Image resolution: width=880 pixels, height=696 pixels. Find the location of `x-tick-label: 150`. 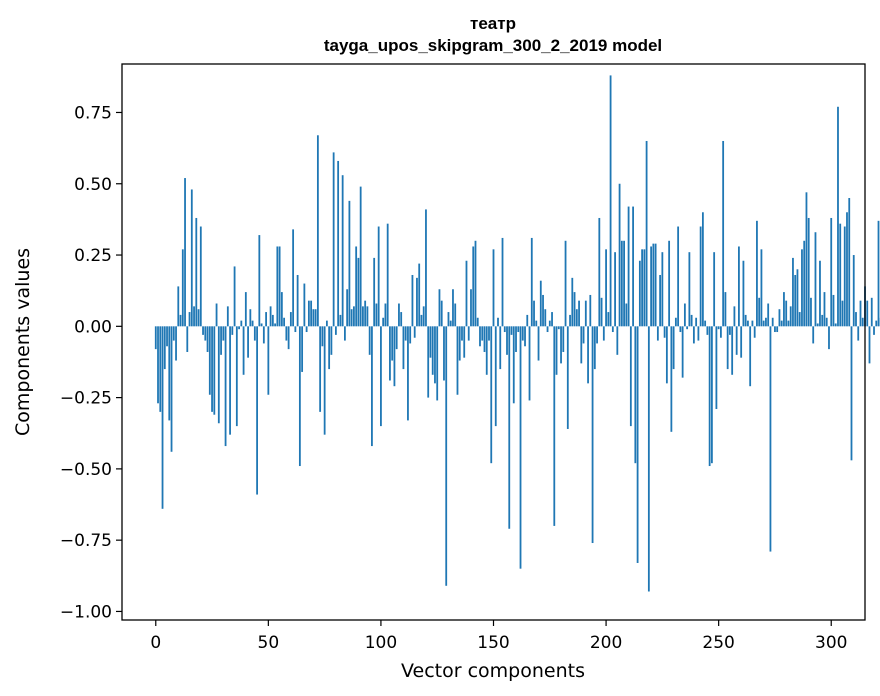

x-tick-label: 150 is located at coordinates (493, 643).